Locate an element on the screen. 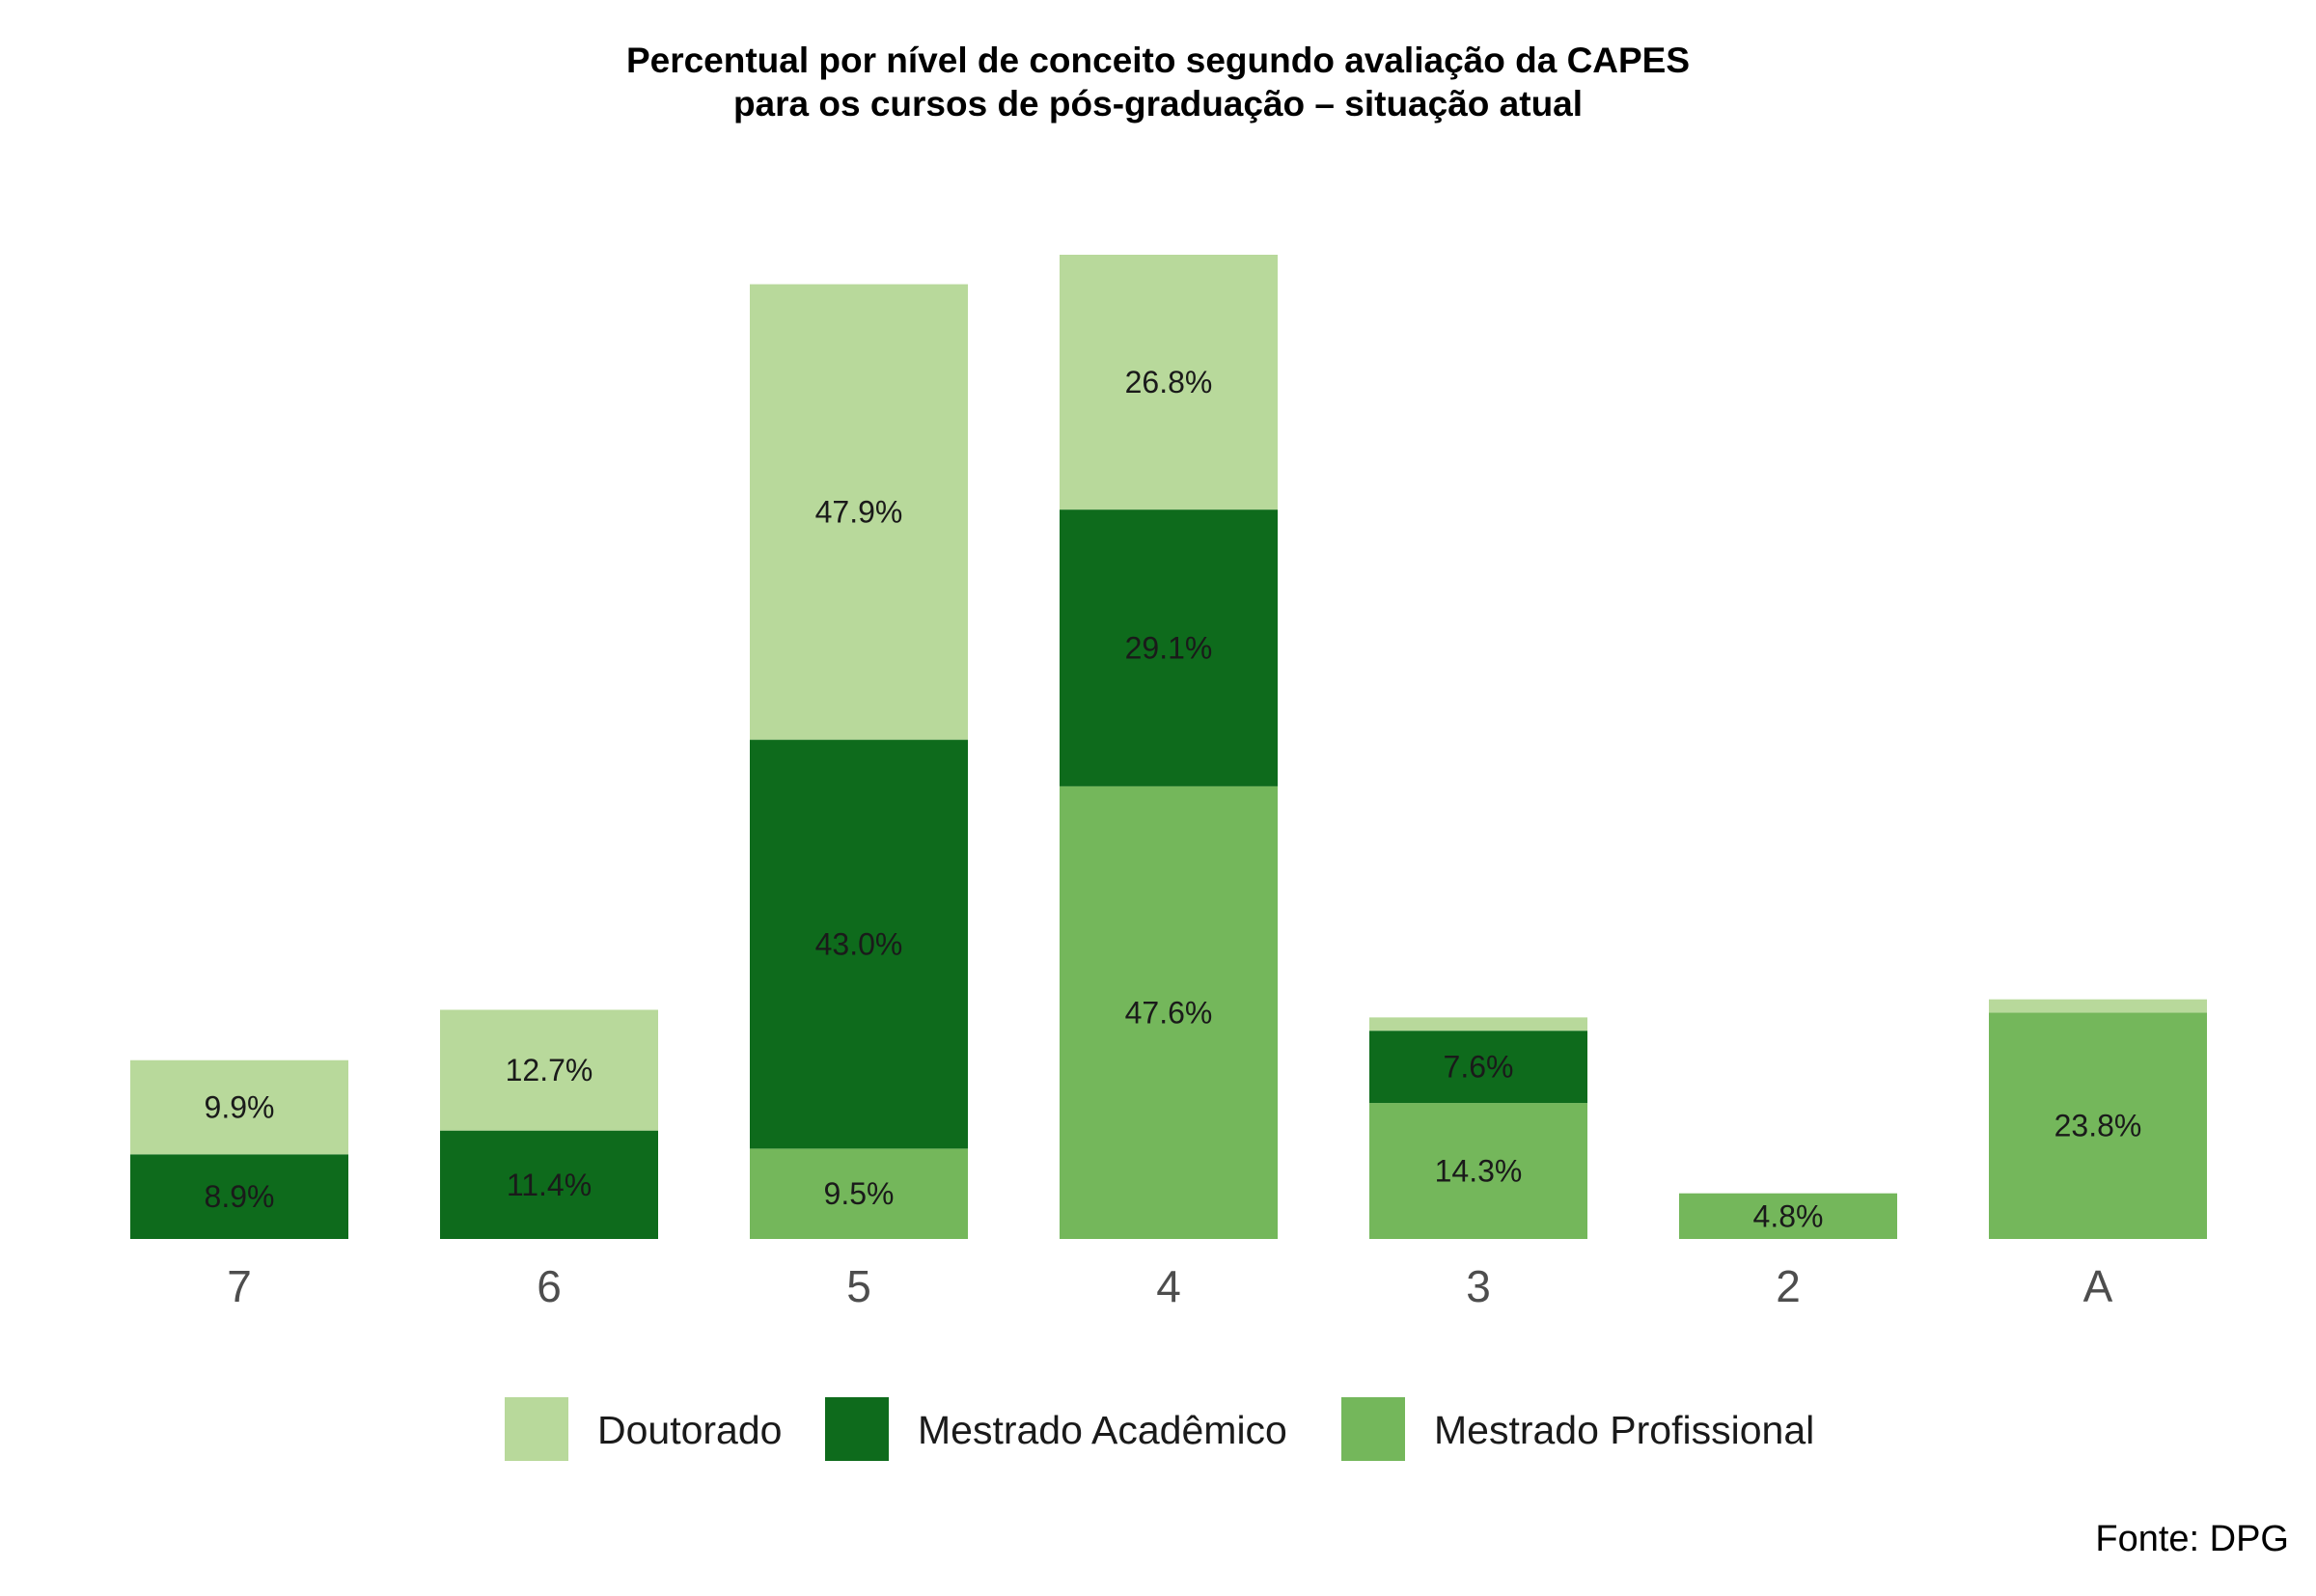 The image size is (2316, 1596). x-tick-label: A is located at coordinates (2098, 1286).